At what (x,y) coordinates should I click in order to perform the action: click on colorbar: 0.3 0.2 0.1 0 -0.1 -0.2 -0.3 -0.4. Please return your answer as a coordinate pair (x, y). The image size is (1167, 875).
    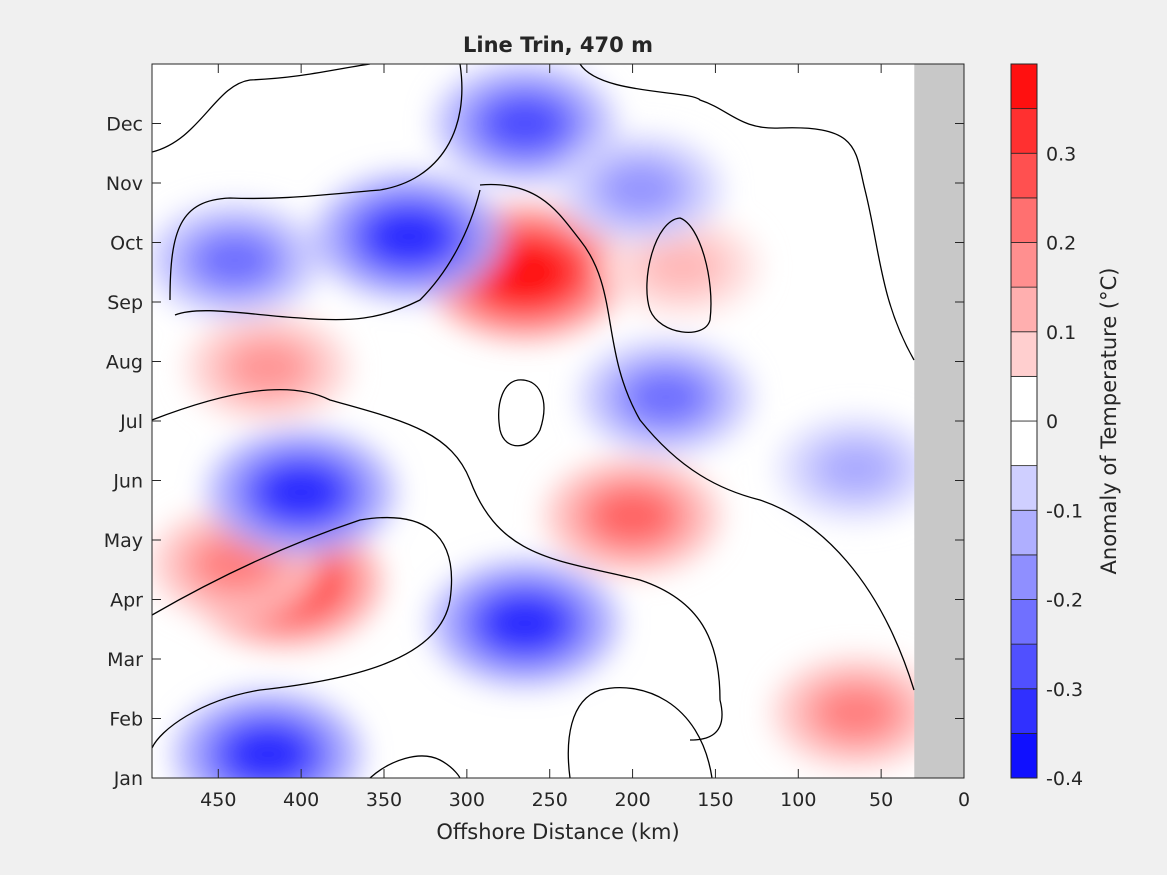
    Looking at the image, I should click on (1046, 426).